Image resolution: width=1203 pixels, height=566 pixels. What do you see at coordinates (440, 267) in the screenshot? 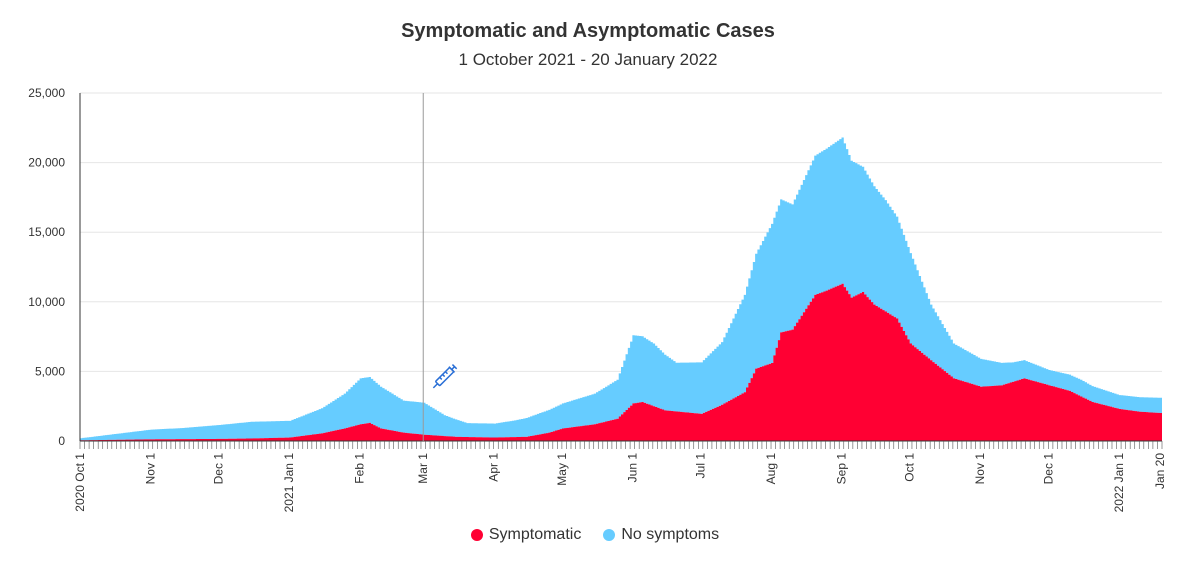
I see `vaccine-marker` at bounding box center [440, 267].